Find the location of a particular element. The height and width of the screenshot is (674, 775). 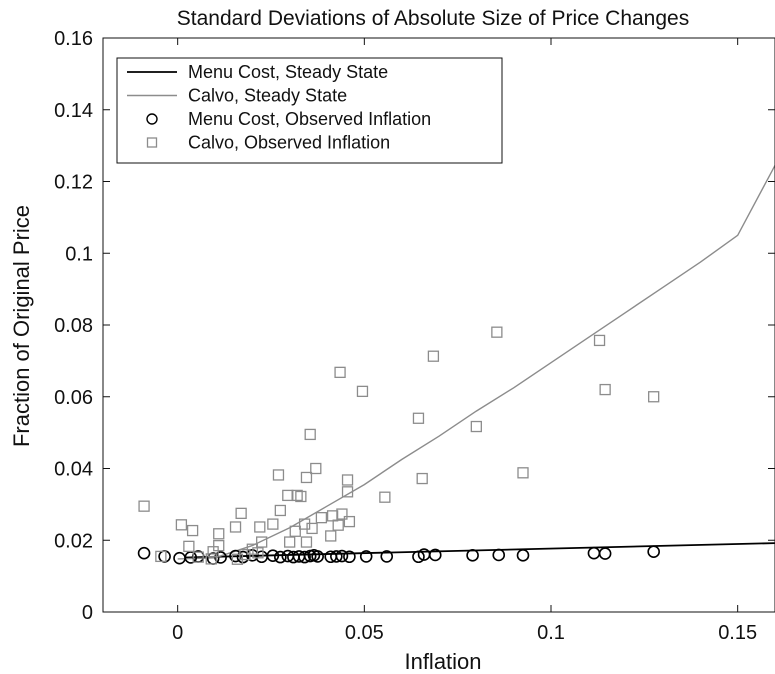

legend-item-calvo-steady-state: Calvo, Steady State is located at coordinates (267, 96).